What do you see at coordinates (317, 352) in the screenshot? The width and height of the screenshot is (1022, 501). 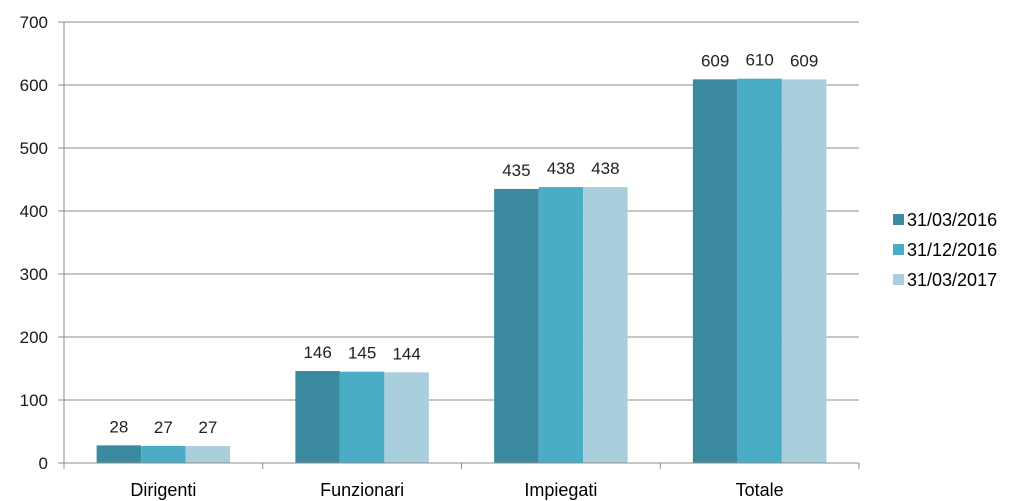 I see `data-label: 146` at bounding box center [317, 352].